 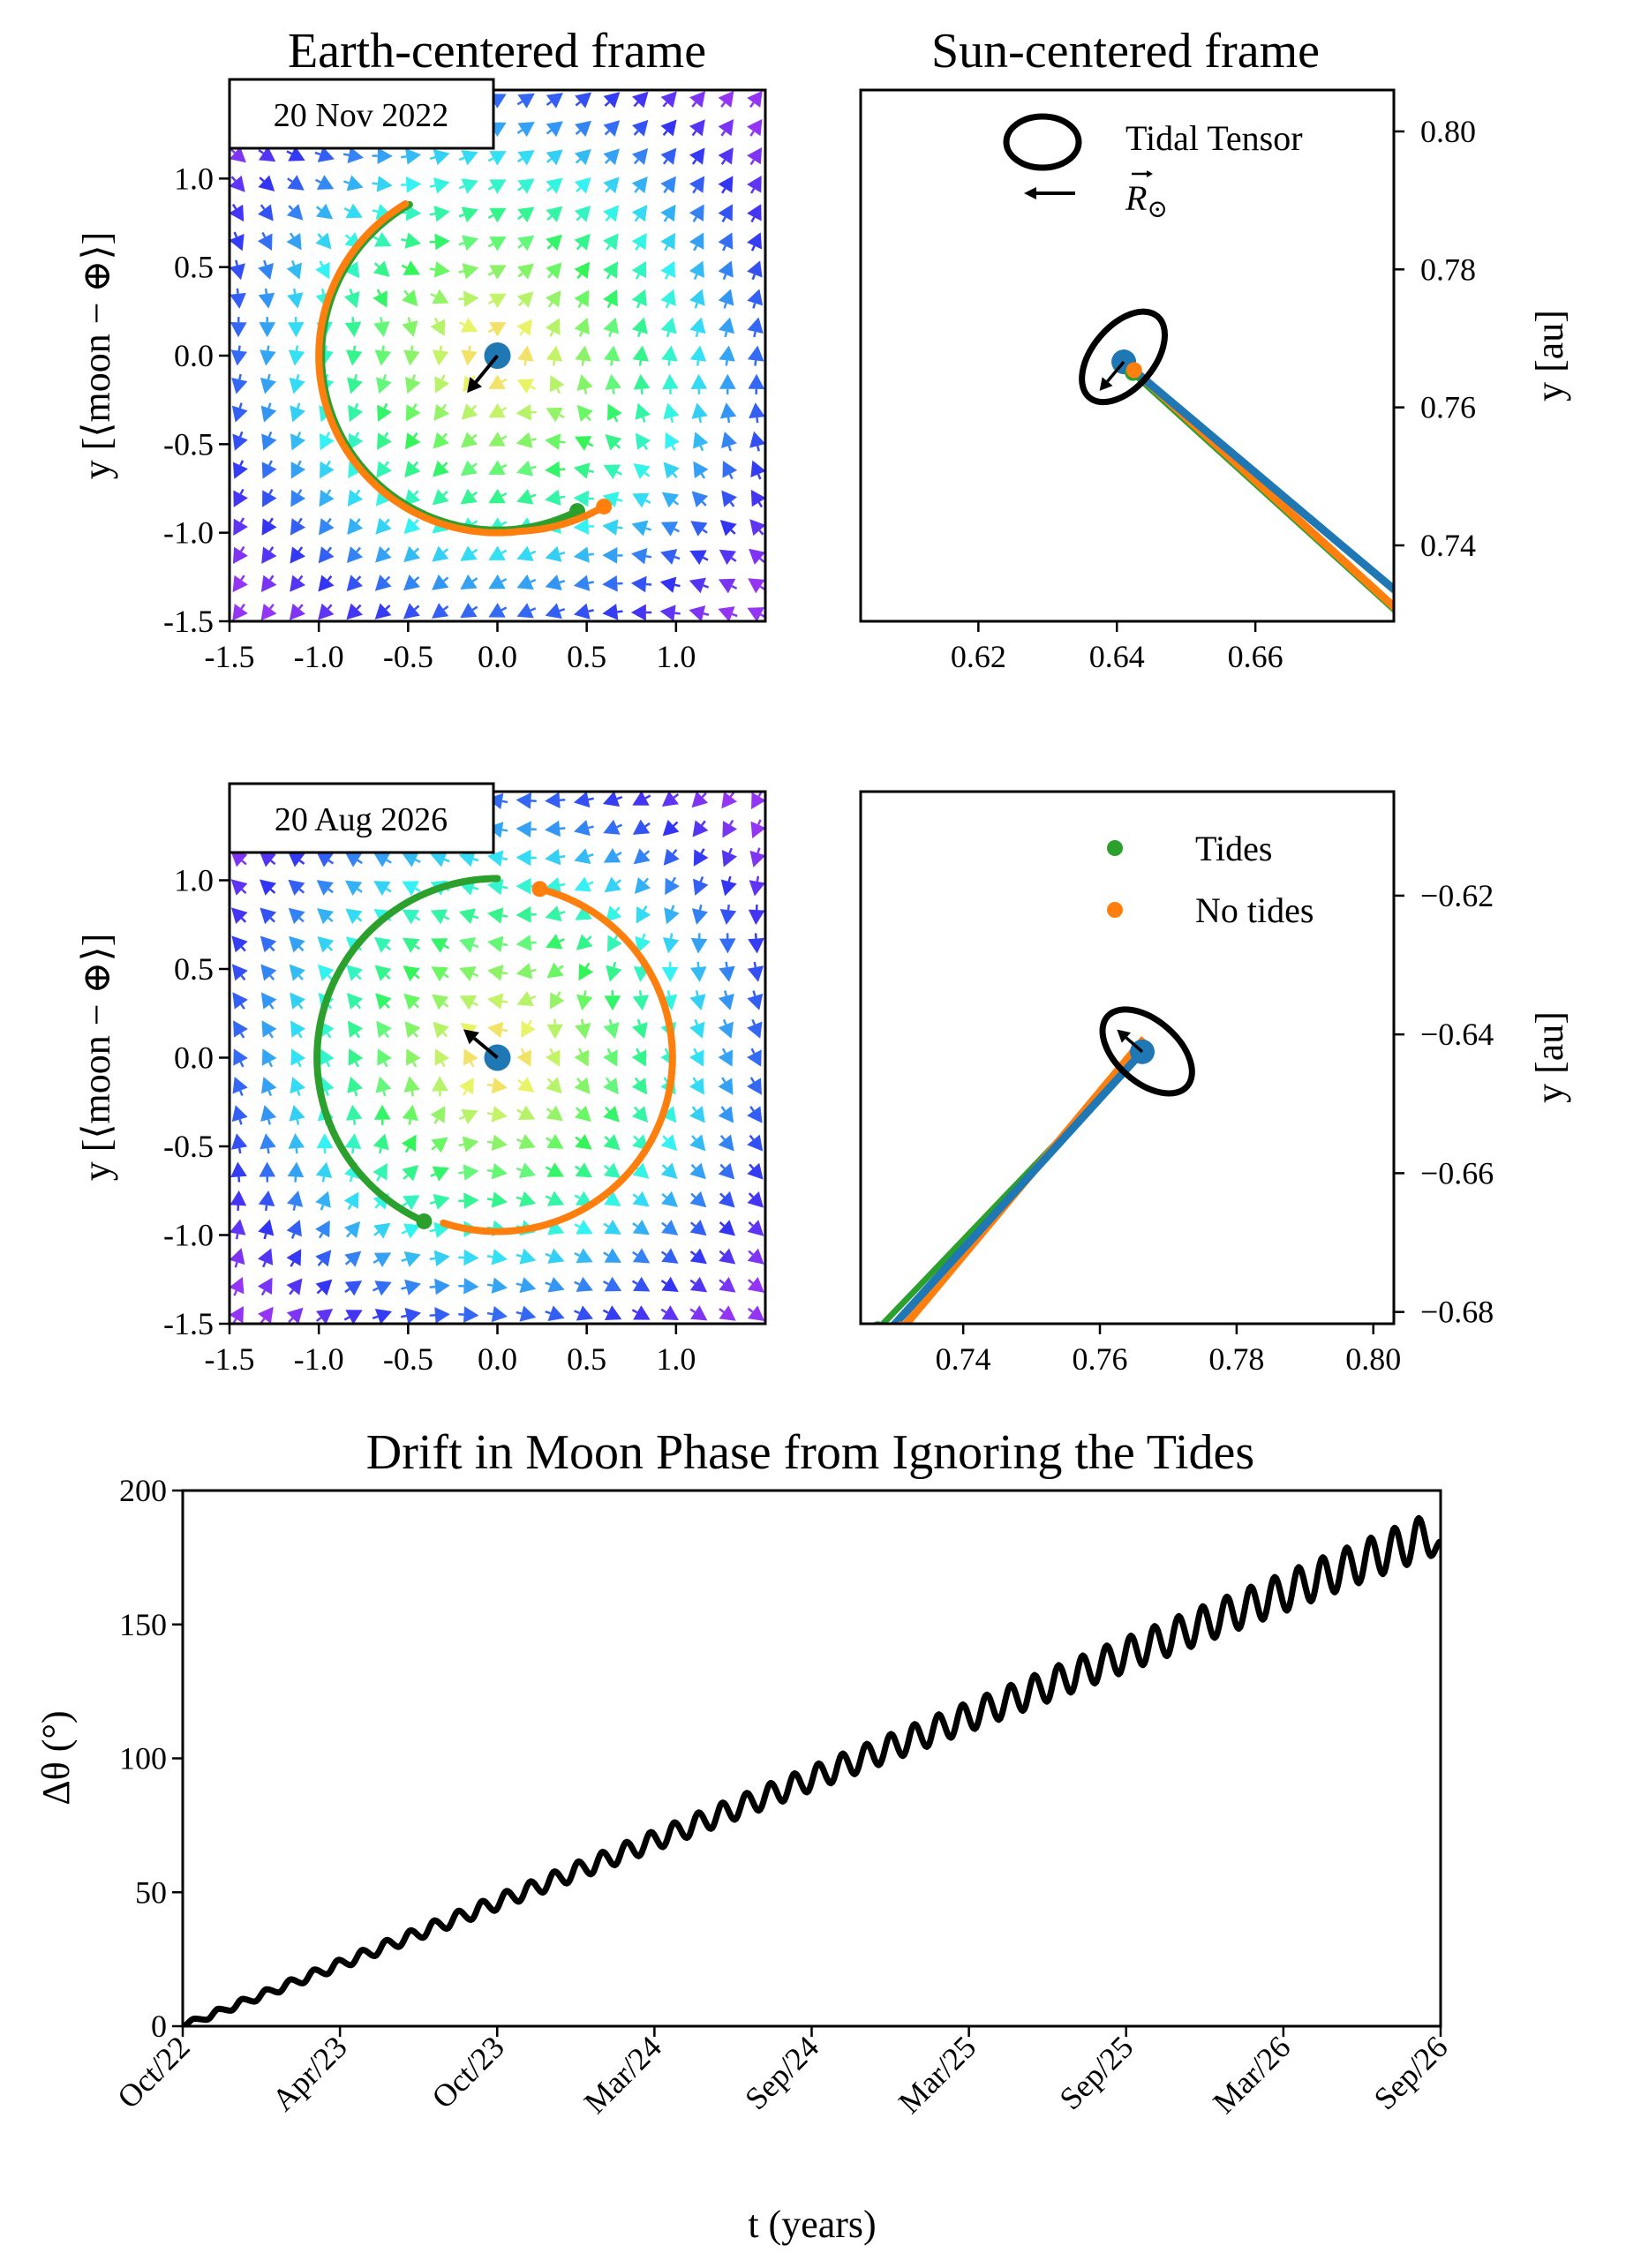 I want to click on no-tides-moon-marker, so click(x=539, y=889).